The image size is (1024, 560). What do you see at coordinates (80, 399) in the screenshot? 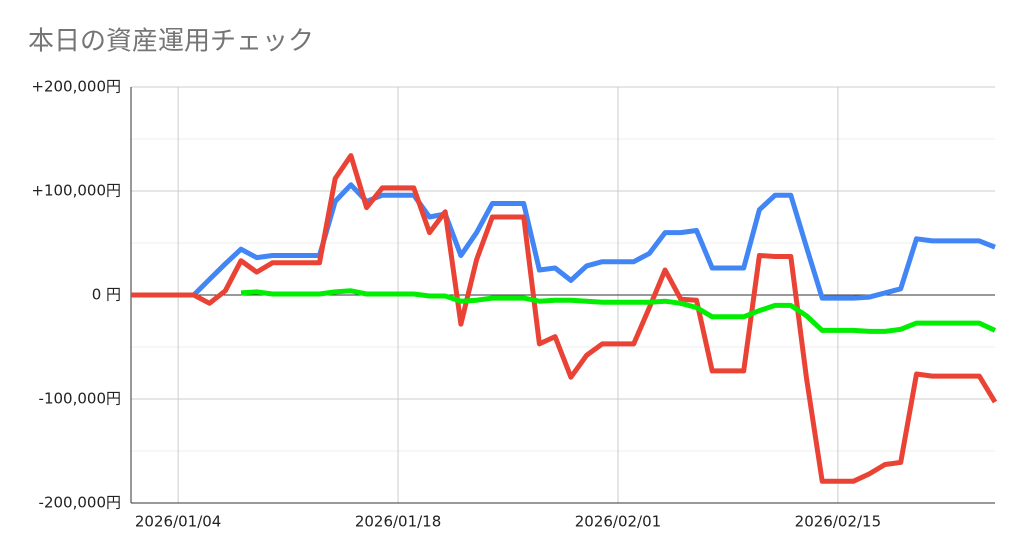
I see `y-tick-label: -100,000円` at bounding box center [80, 399].